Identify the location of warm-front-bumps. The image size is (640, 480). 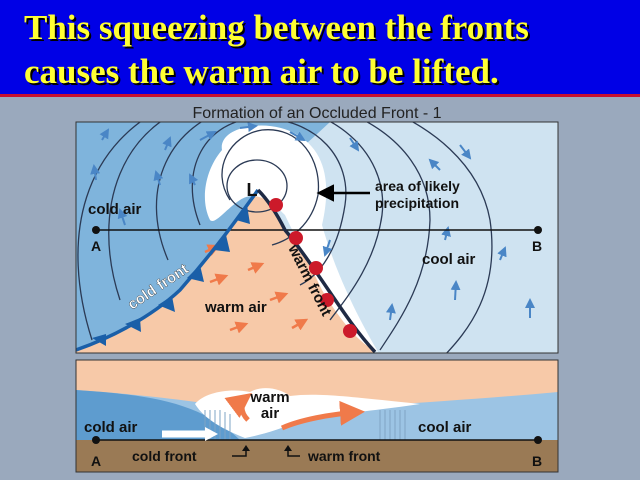
(313, 268).